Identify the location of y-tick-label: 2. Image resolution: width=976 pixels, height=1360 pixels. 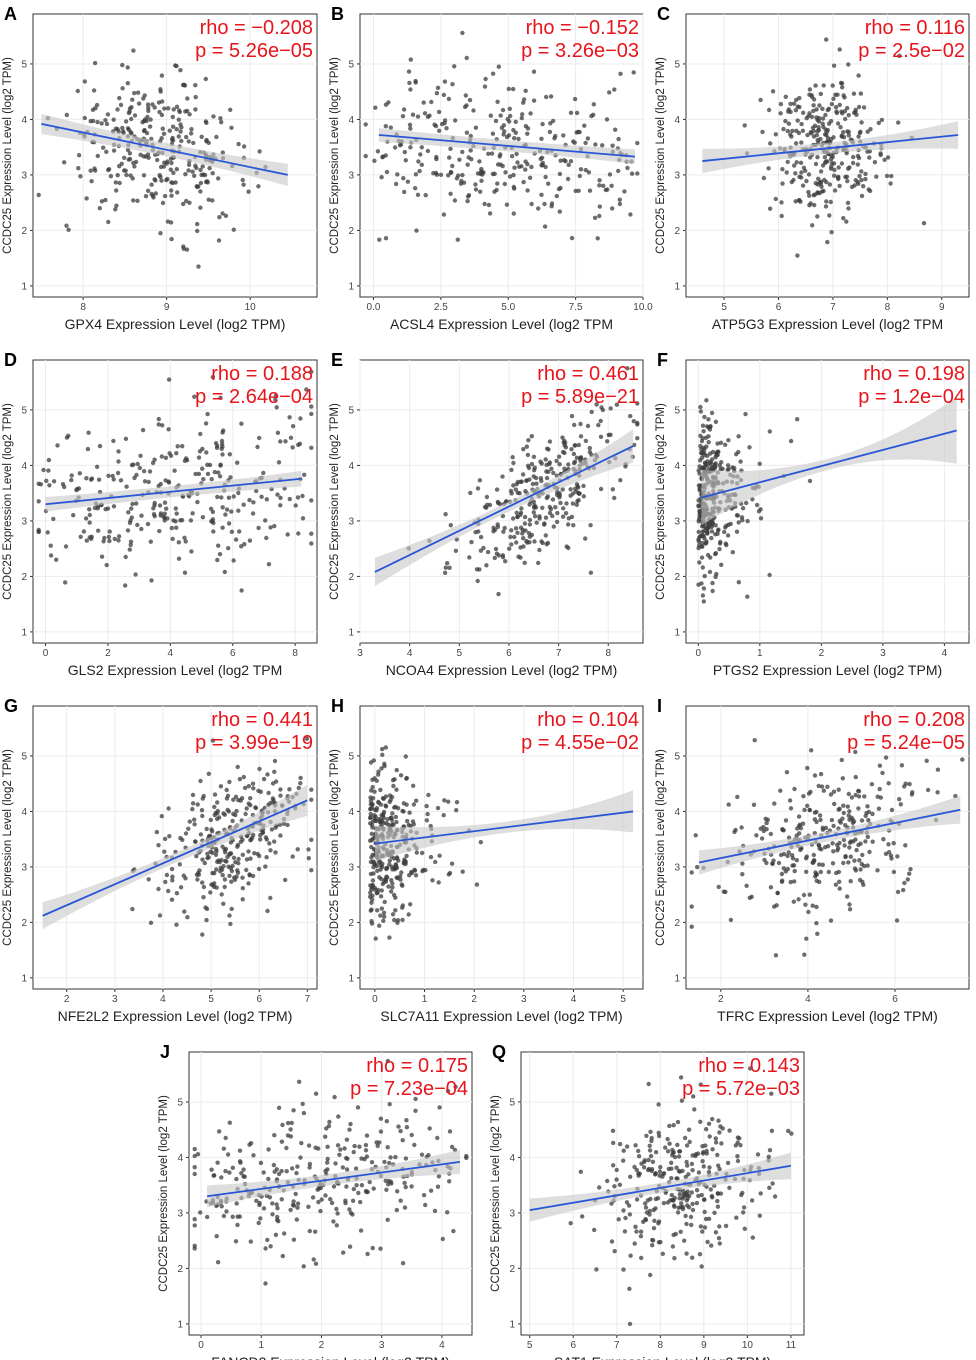
(180, 1269).